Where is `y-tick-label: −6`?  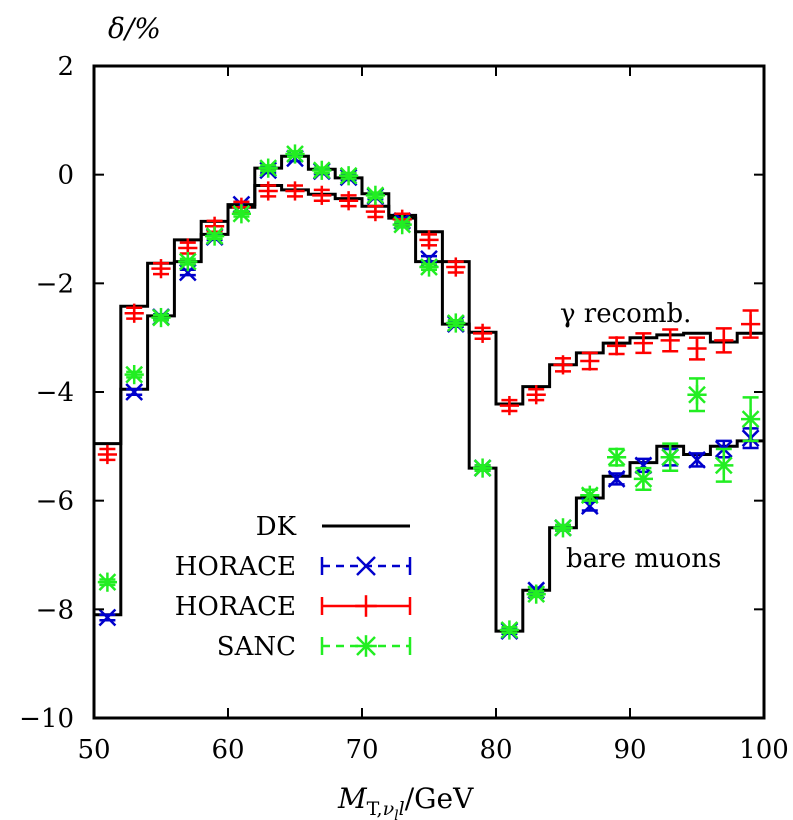
y-tick-label: −6 is located at coordinates (55, 502).